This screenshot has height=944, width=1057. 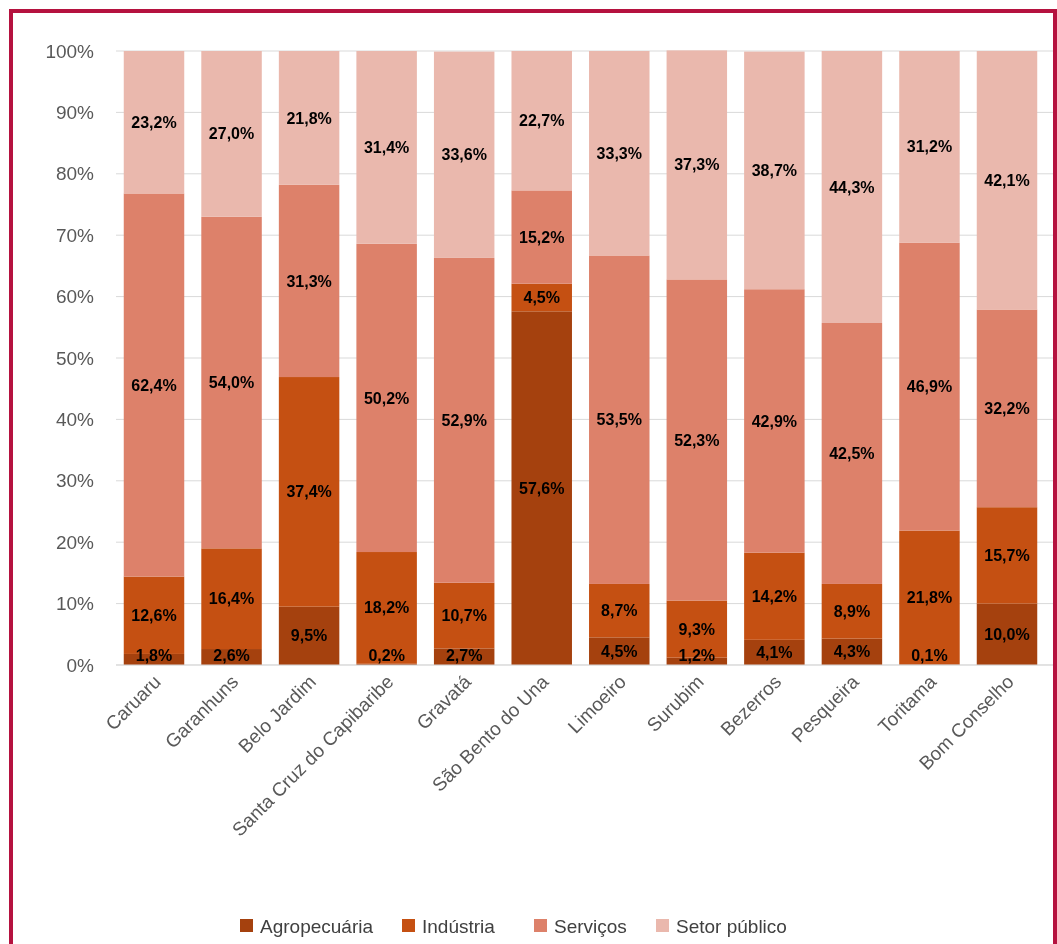 What do you see at coordinates (542, 488) in the screenshot?
I see `data-label: 57,6%` at bounding box center [542, 488].